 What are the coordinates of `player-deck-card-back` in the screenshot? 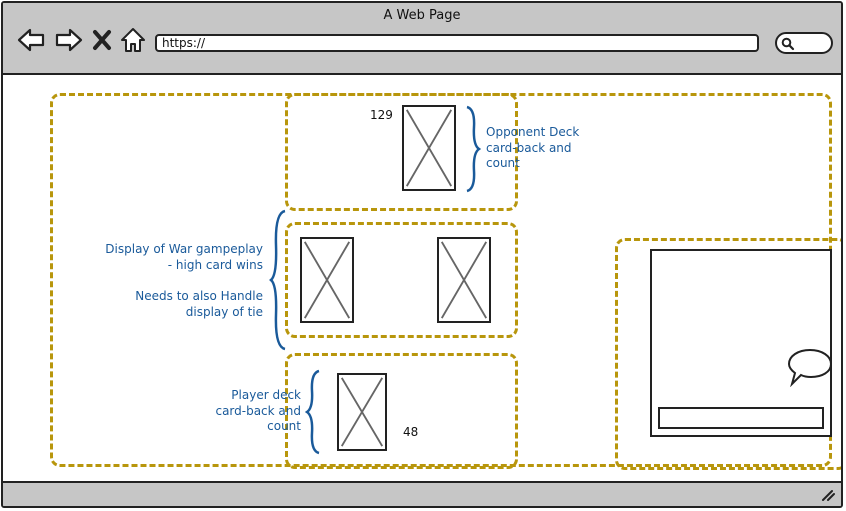 It's located at (362, 412).